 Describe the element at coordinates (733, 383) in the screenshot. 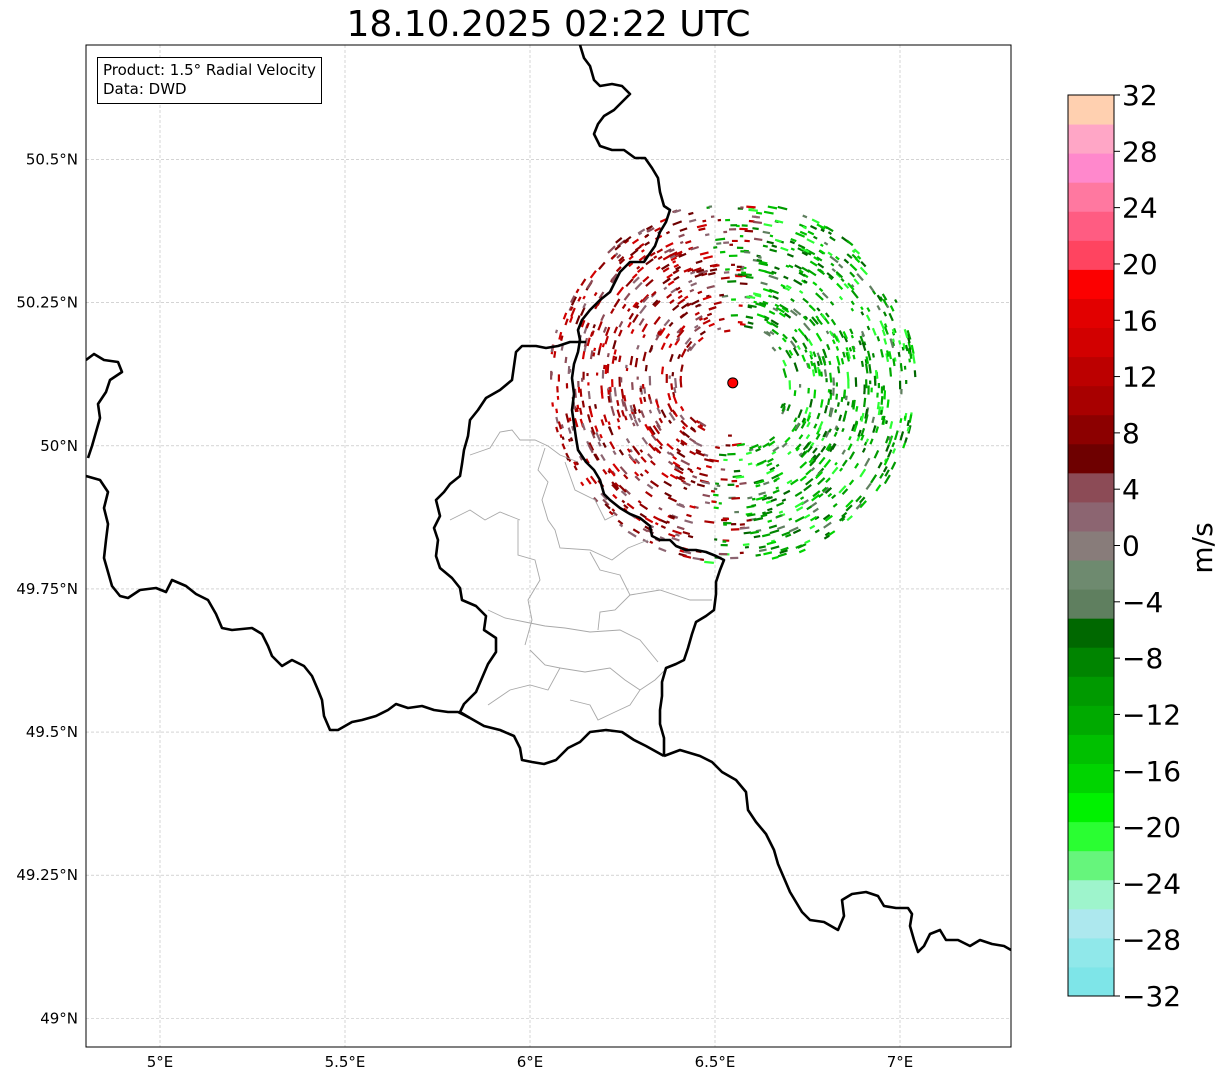

I see `radar-site-marker` at that location.